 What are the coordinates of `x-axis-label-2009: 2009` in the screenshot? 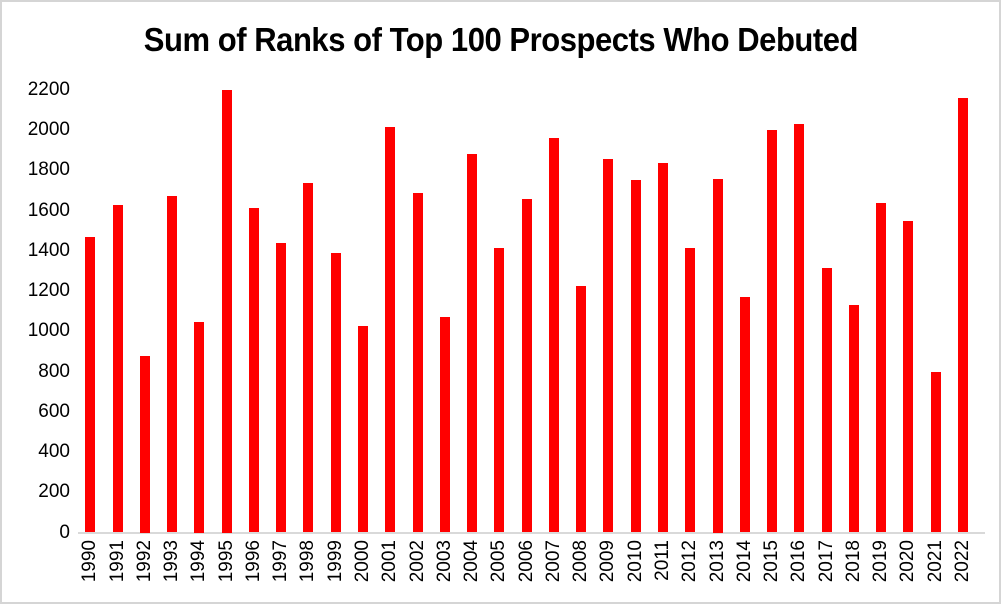 It's located at (608, 561).